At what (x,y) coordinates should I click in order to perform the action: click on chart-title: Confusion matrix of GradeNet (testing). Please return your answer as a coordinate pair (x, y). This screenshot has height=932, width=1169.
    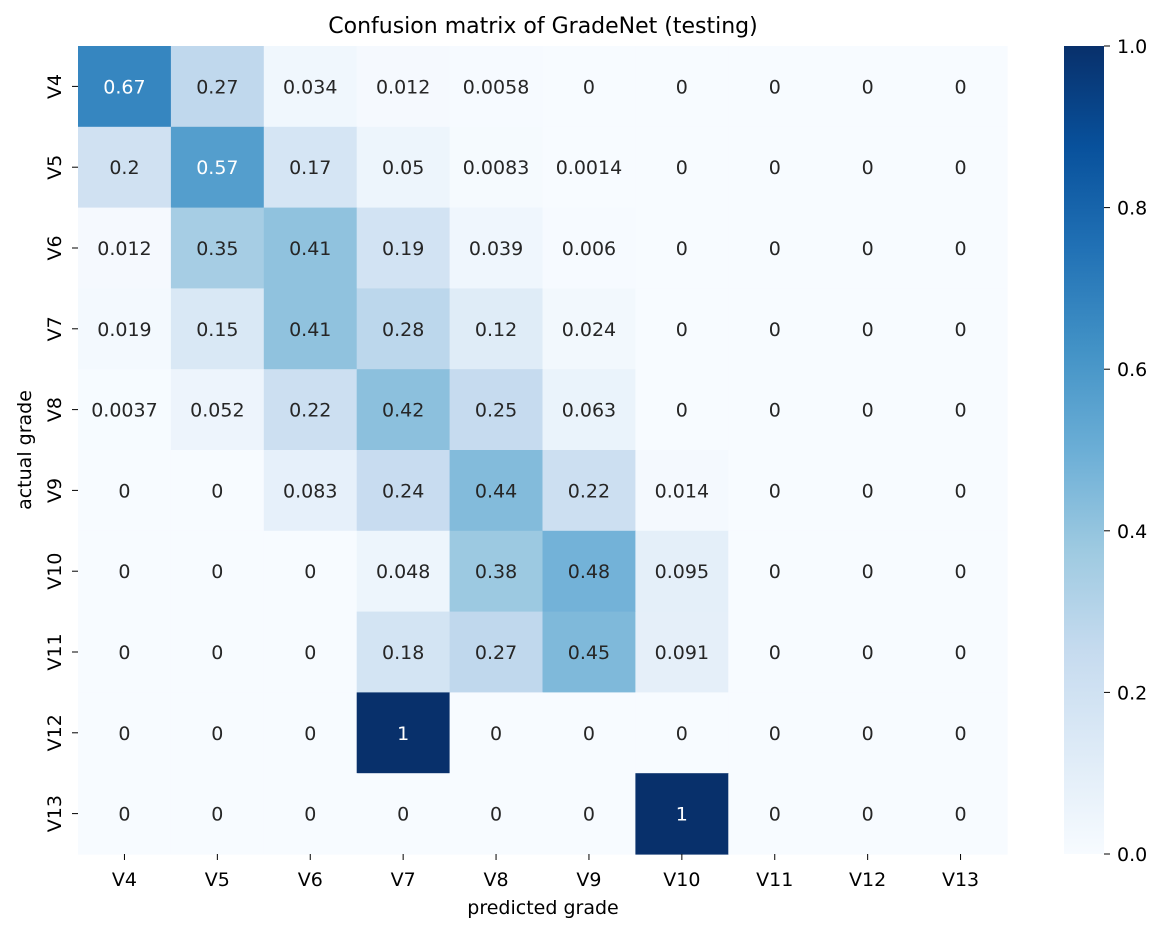
    Looking at the image, I should click on (542, 26).